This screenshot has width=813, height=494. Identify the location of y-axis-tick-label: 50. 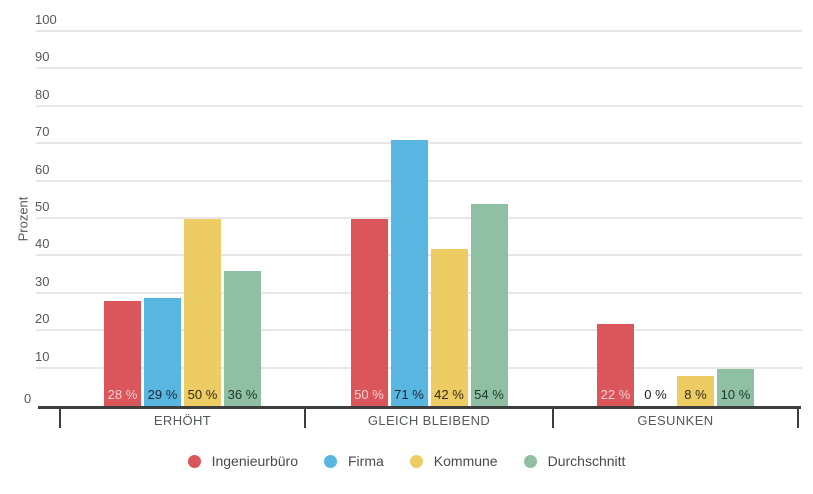
(42, 206).